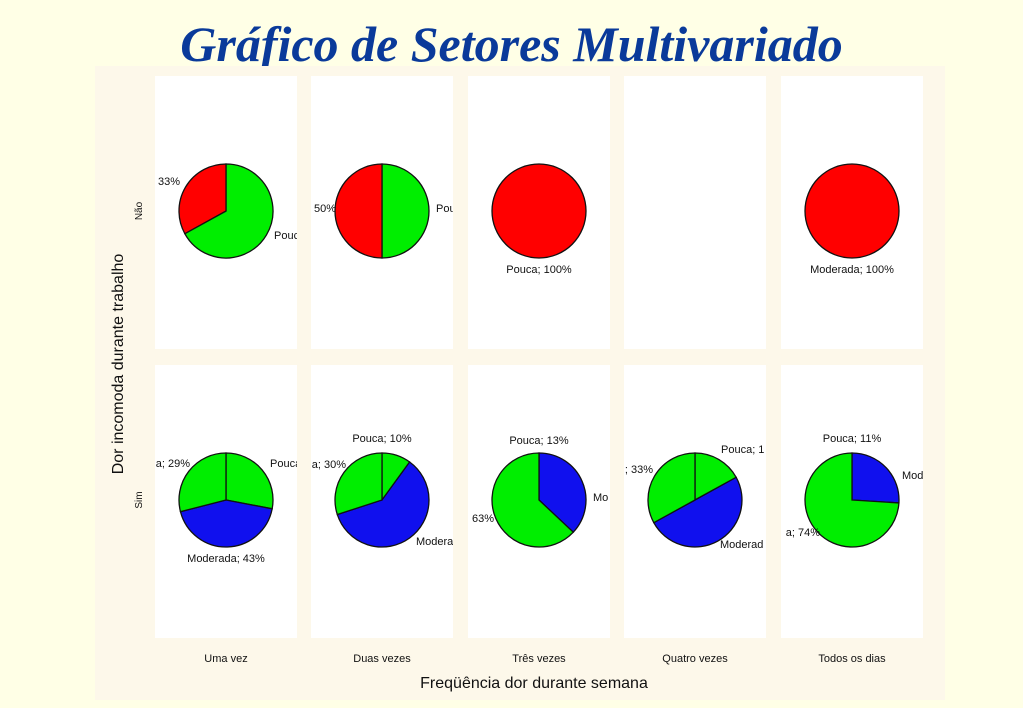 The height and width of the screenshot is (708, 1023). What do you see at coordinates (483, 519) in the screenshot?
I see `slice-label: 63%` at bounding box center [483, 519].